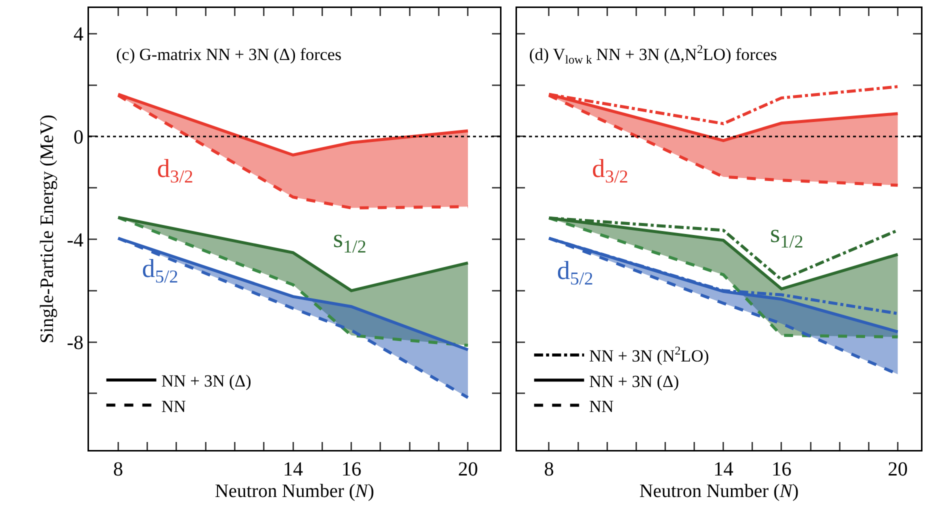 The height and width of the screenshot is (516, 927). Describe the element at coordinates (653, 54) in the screenshot. I see `text: (d) V$_{low k}$ NN + 3N (Δ,N$^{2}$LO) forces` at that location.